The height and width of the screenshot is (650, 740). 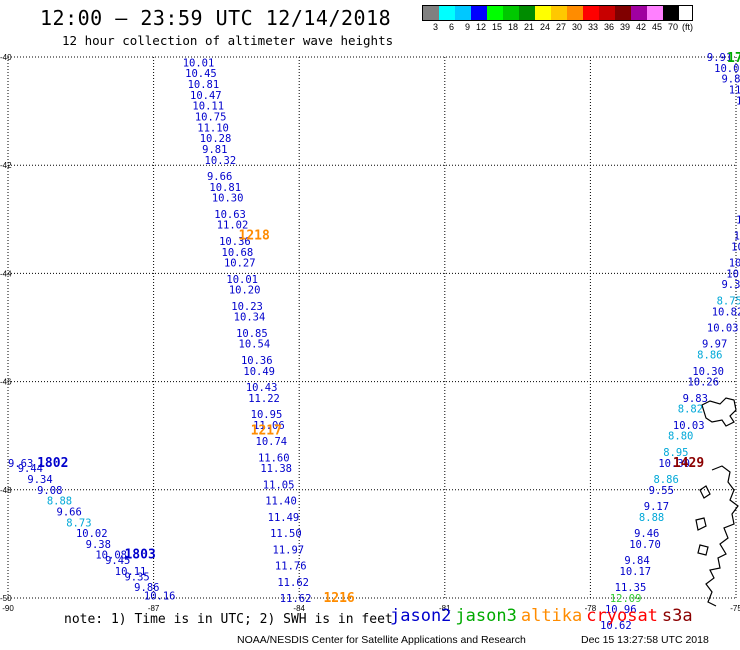 What do you see at coordinates (640, 27) in the screenshot?
I see `scale-label: 42` at bounding box center [640, 27].